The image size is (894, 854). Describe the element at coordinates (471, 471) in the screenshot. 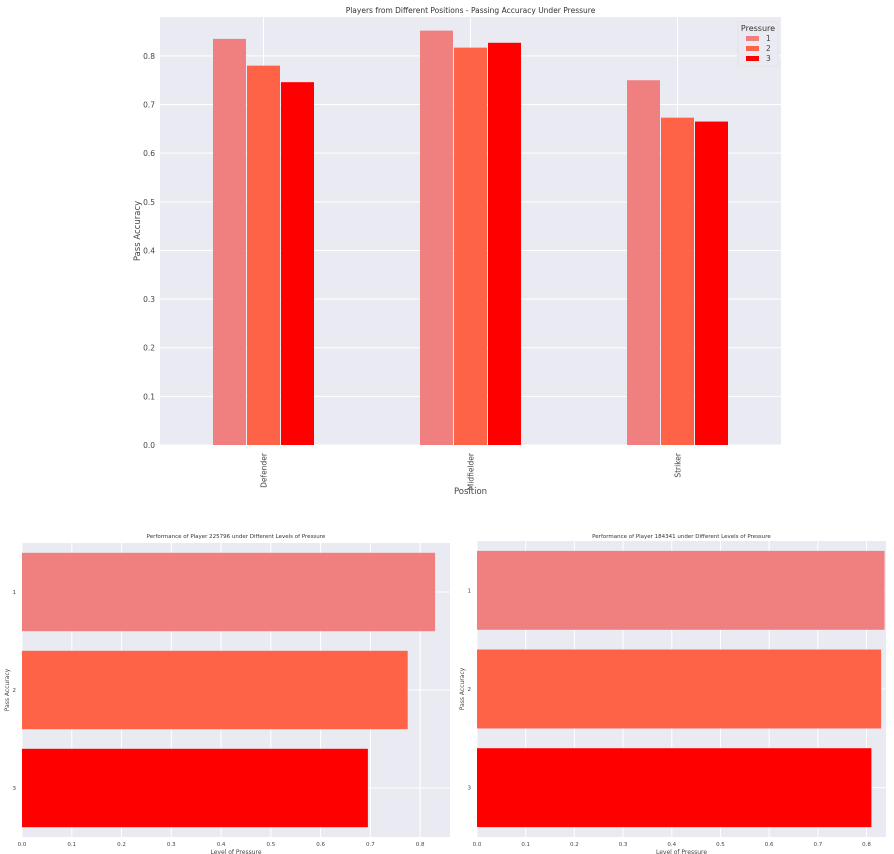

I see `x-tick-label: Midfielder` at that location.